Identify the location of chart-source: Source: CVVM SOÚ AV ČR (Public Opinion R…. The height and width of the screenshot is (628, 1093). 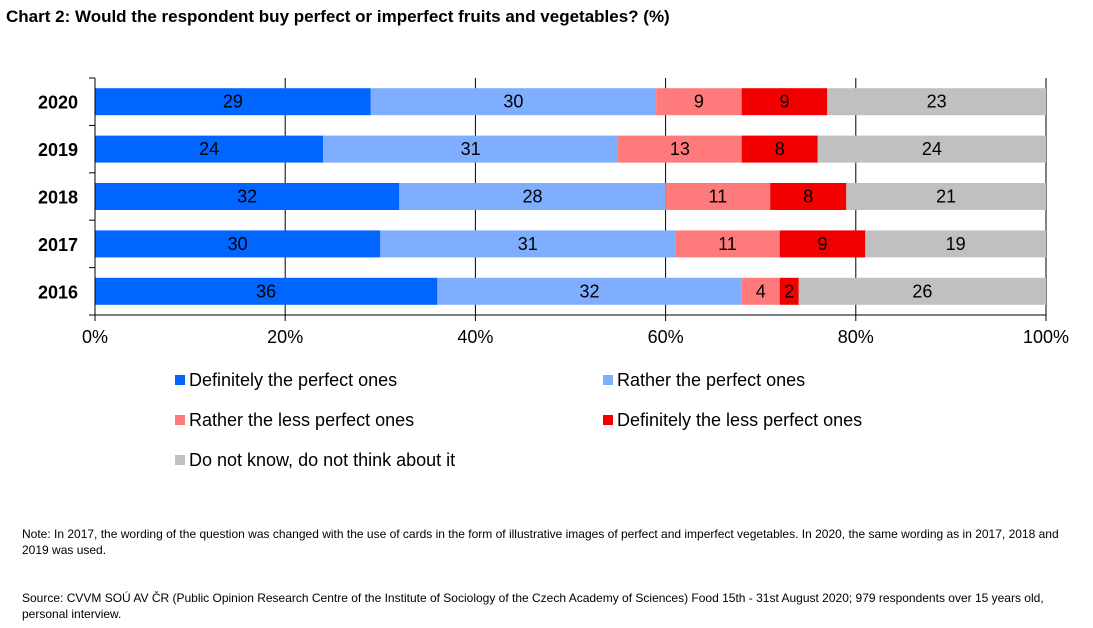
(533, 606).